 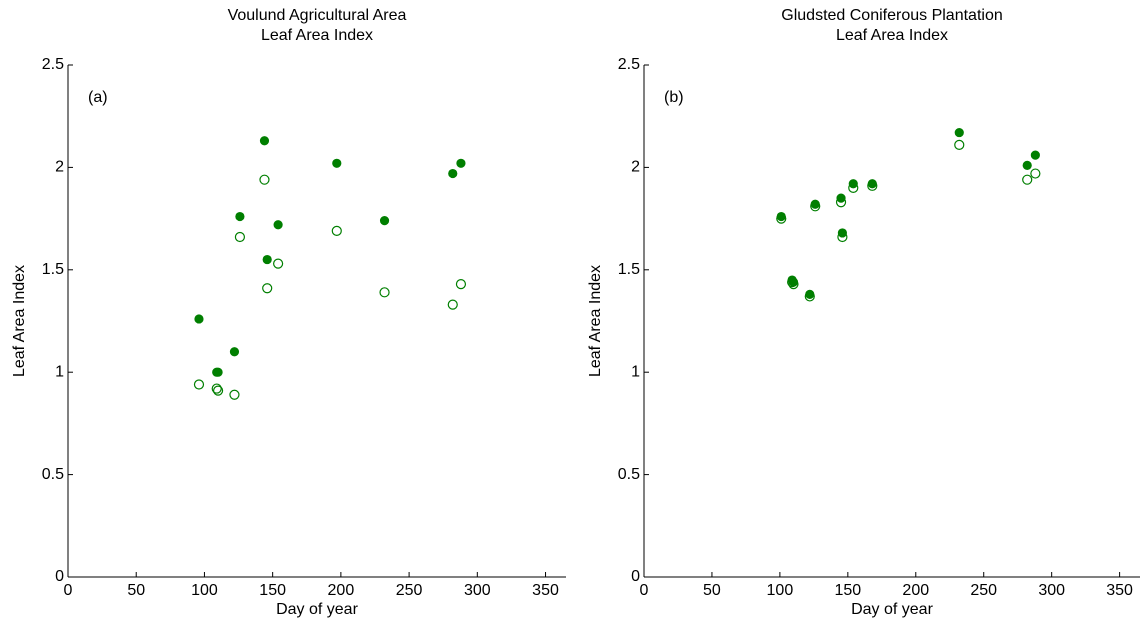 What do you see at coordinates (891, 15) in the screenshot?
I see `chart-title: Gludsted Coniferous Plantation` at bounding box center [891, 15].